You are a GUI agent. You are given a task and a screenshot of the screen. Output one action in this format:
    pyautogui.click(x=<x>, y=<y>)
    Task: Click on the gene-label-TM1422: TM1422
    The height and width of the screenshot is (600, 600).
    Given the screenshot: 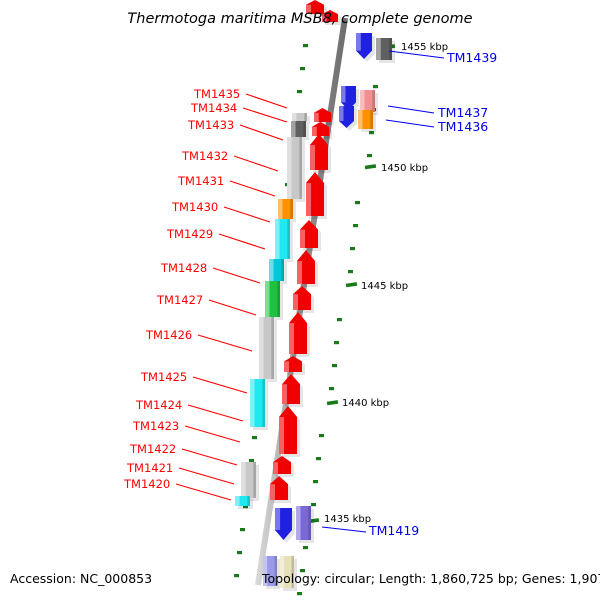 What is the action you would take?
    pyautogui.click(x=152, y=449)
    